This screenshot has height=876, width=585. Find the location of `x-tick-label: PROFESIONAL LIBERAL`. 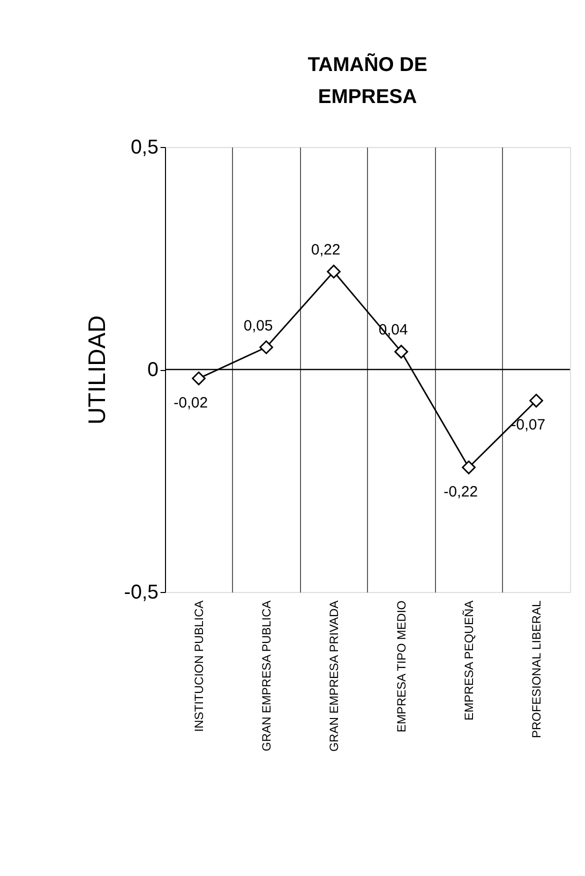

x-tick-label: PROFESIONAL LIBERAL is located at coordinates (536, 669).